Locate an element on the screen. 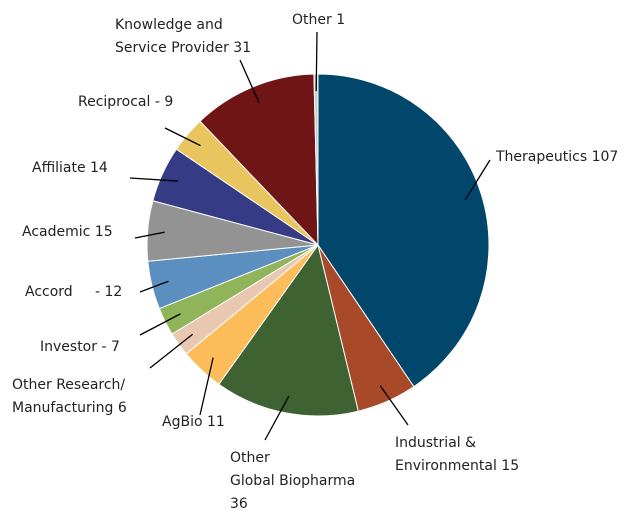  slice-label: Manufacturing 6 is located at coordinates (69, 408).